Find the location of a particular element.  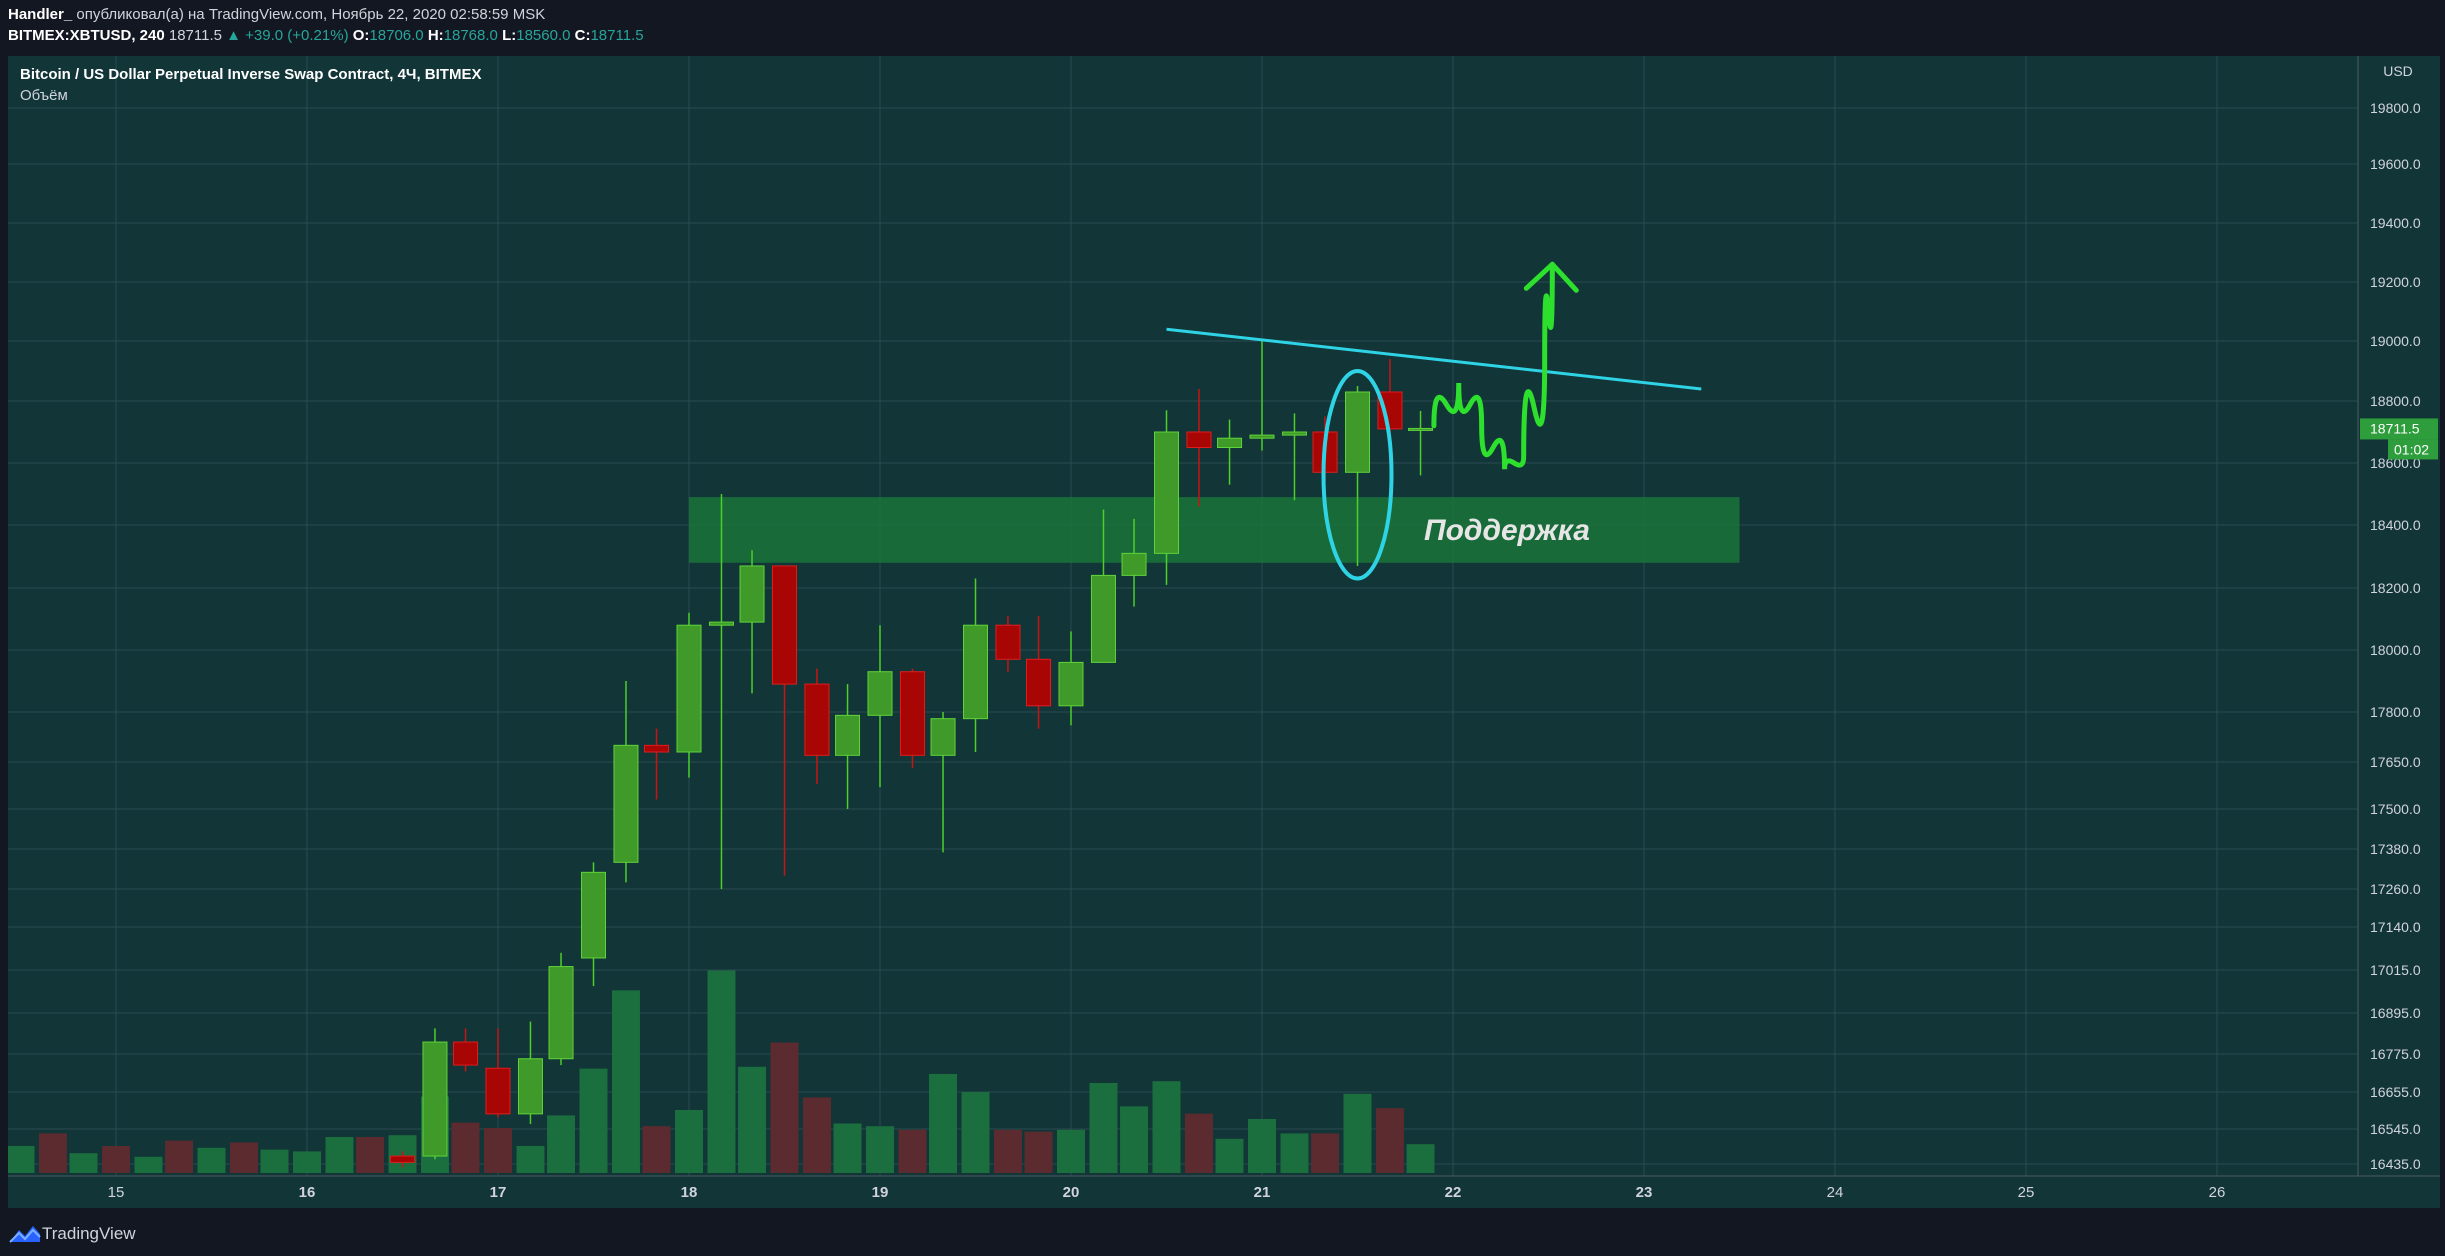

last-price-tag-label: 18711.5 is located at coordinates (2395, 428).